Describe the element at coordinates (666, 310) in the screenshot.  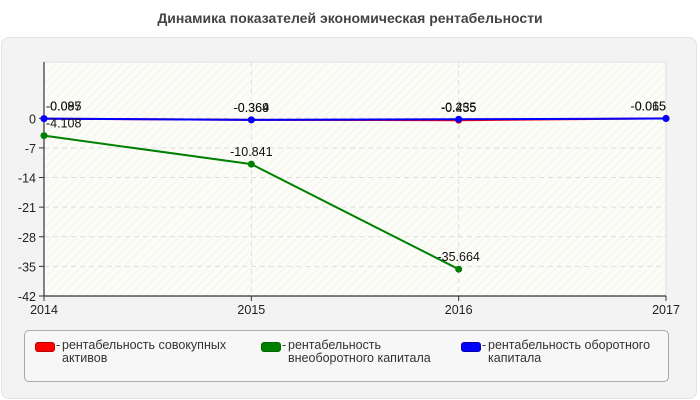
I see `x-tick-label: 2017` at that location.